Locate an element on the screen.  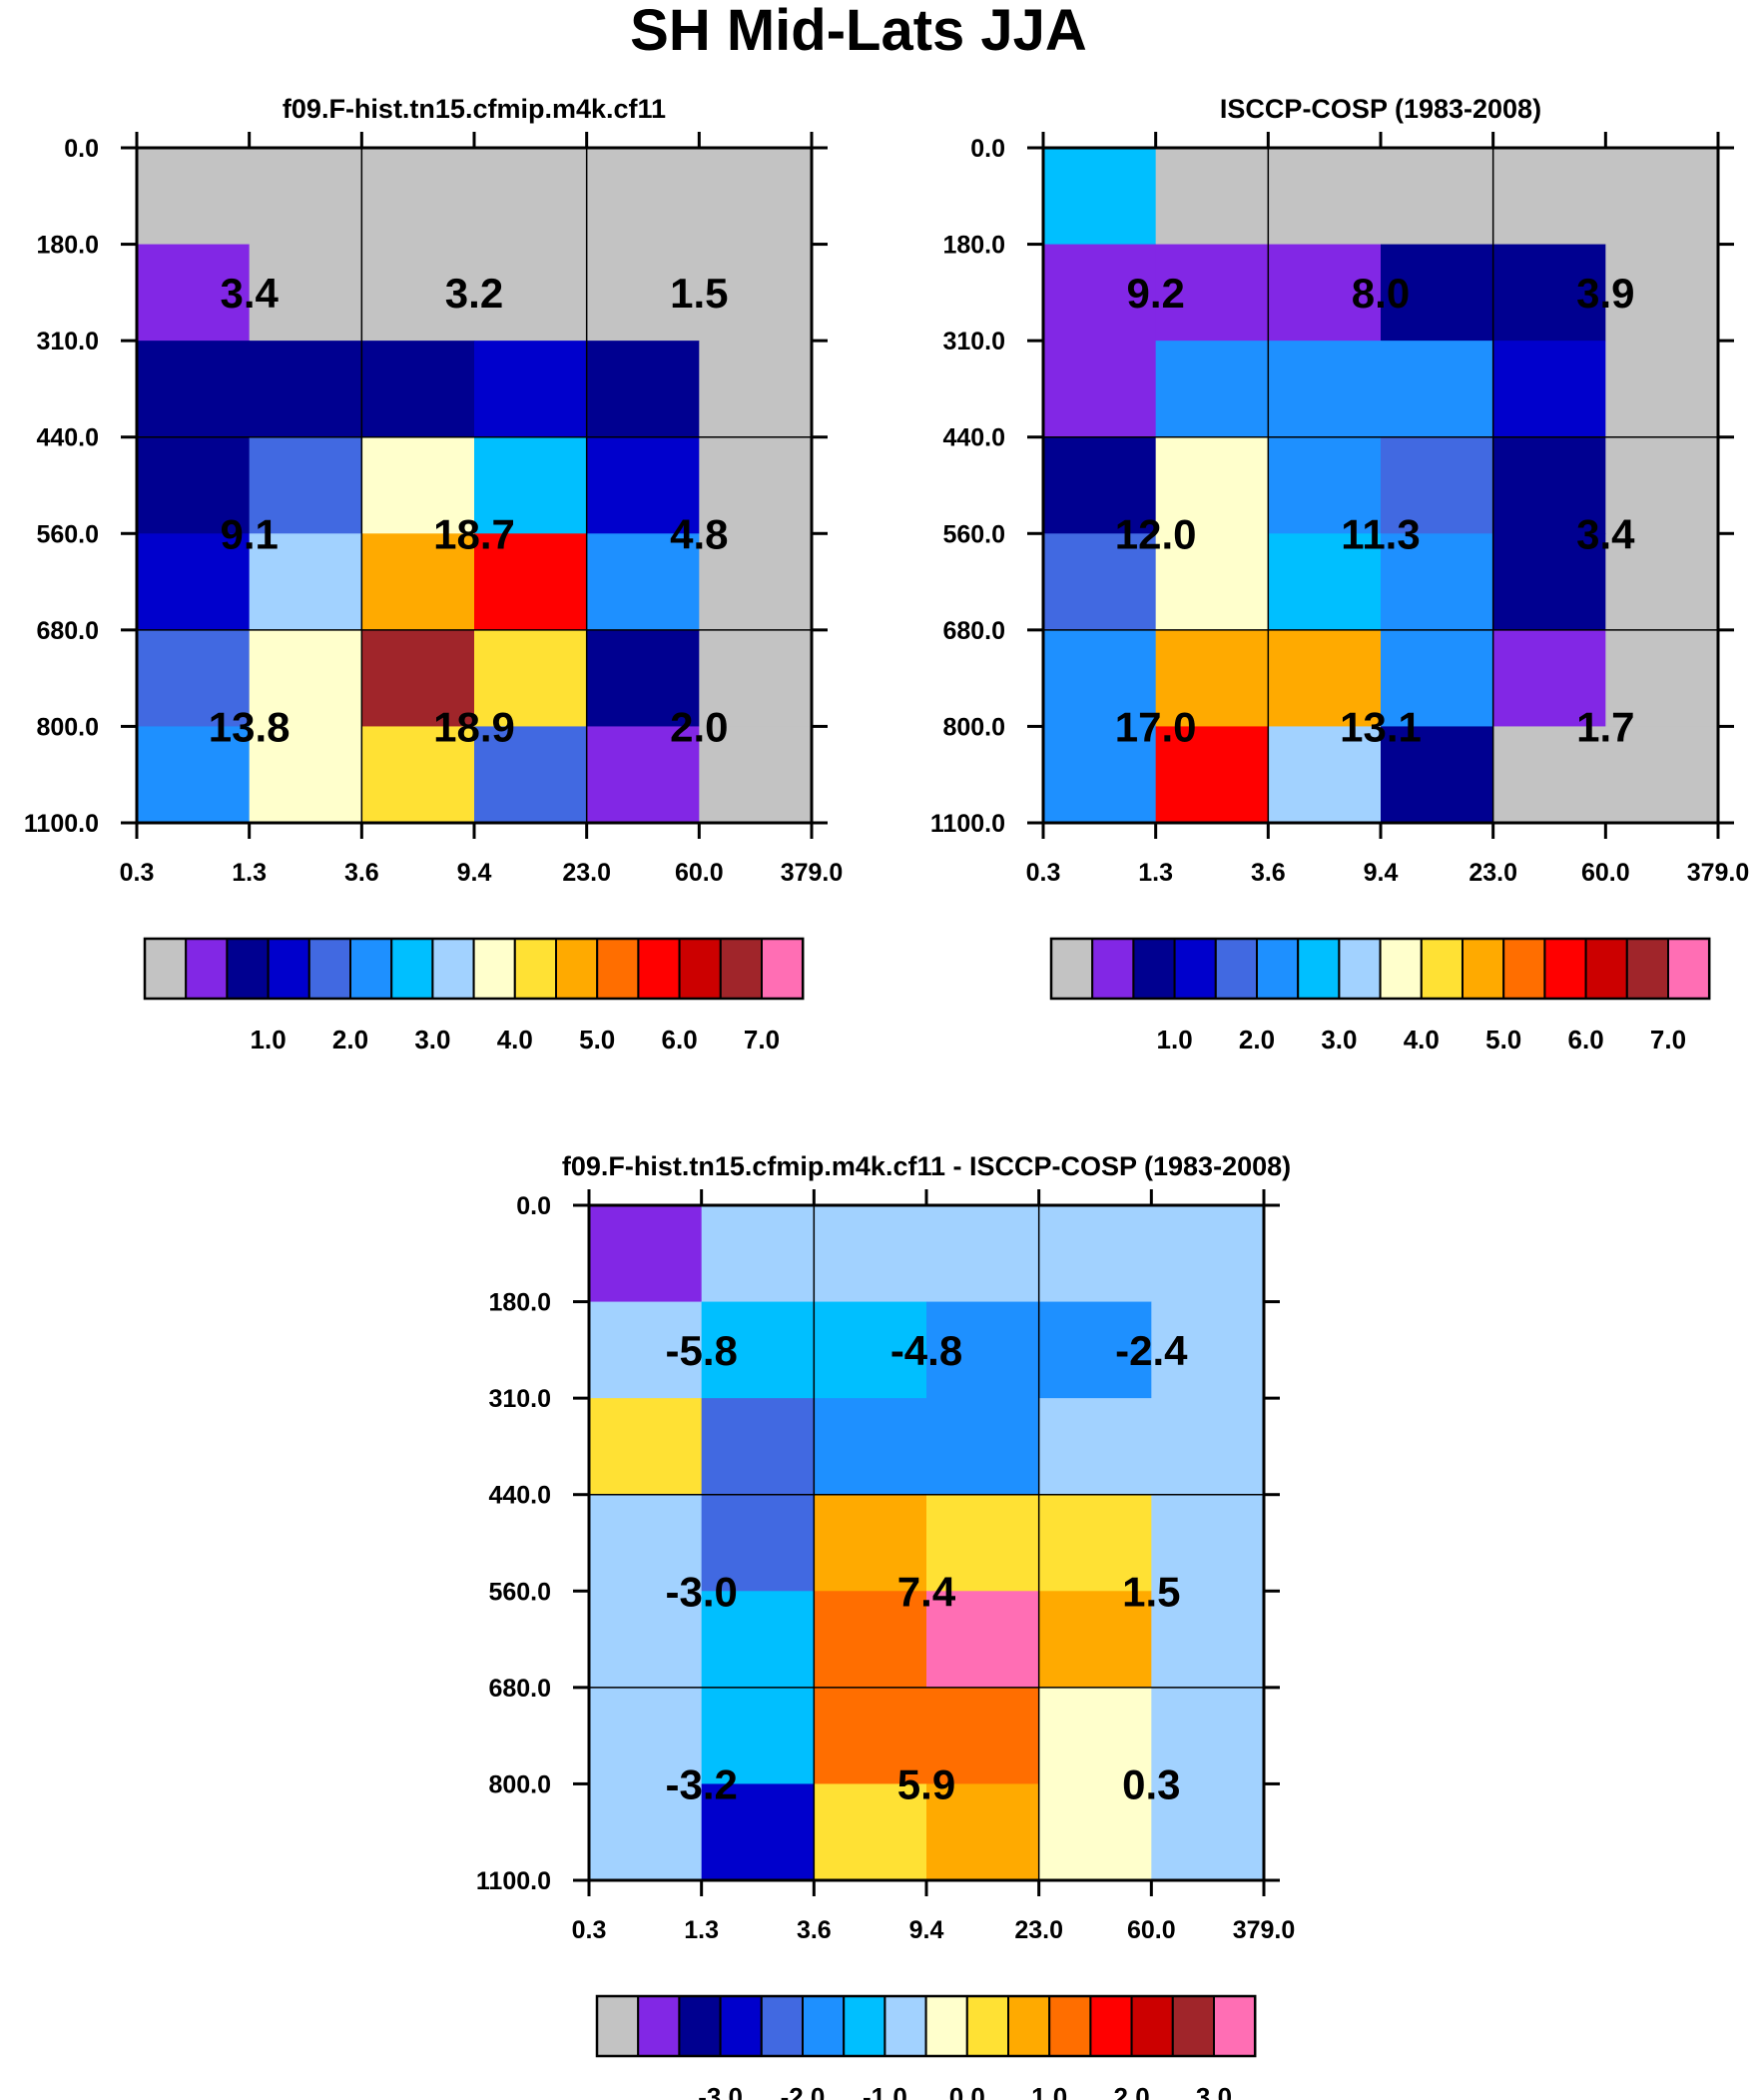
panel-title: f09.F-hist.tn15.cfmip.m4k.cf11 is located at coordinates (475, 109).